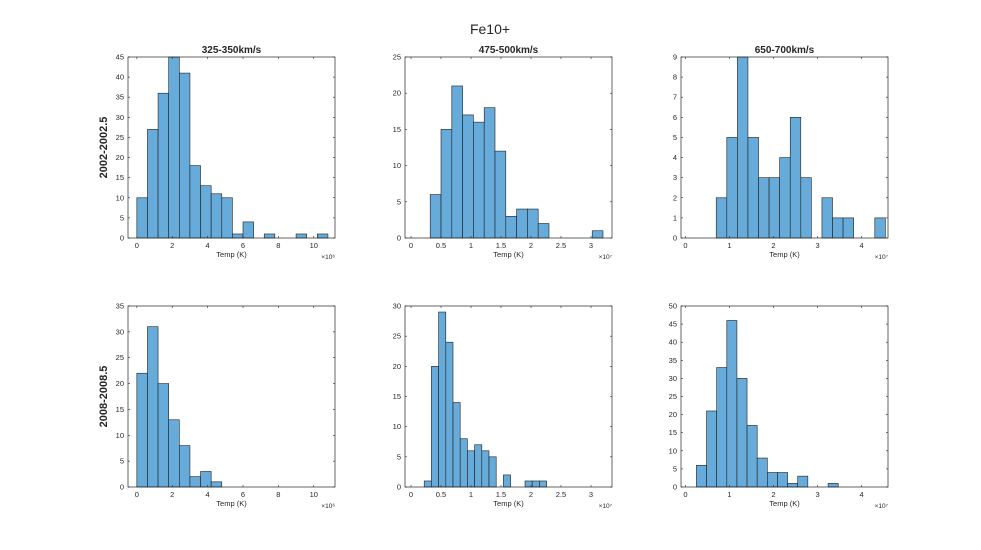 This screenshot has width=981, height=550. I want to click on x-tick-label: 0.5, so click(441, 245).